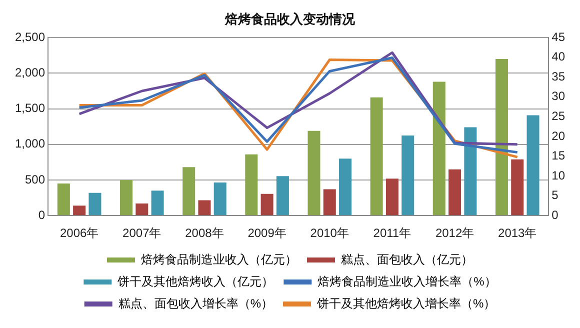  I want to click on x-tick-label: 2011年, so click(392, 233).